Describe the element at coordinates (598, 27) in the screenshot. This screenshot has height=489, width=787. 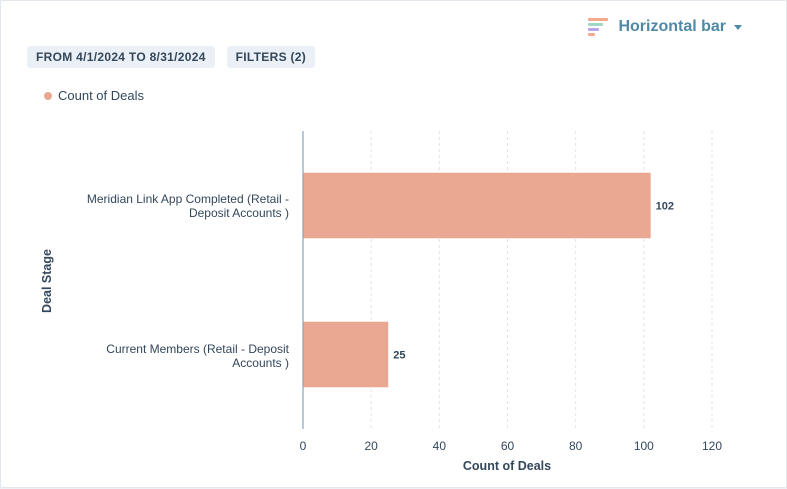
I see `horizontal-bar-chart-icon` at that location.